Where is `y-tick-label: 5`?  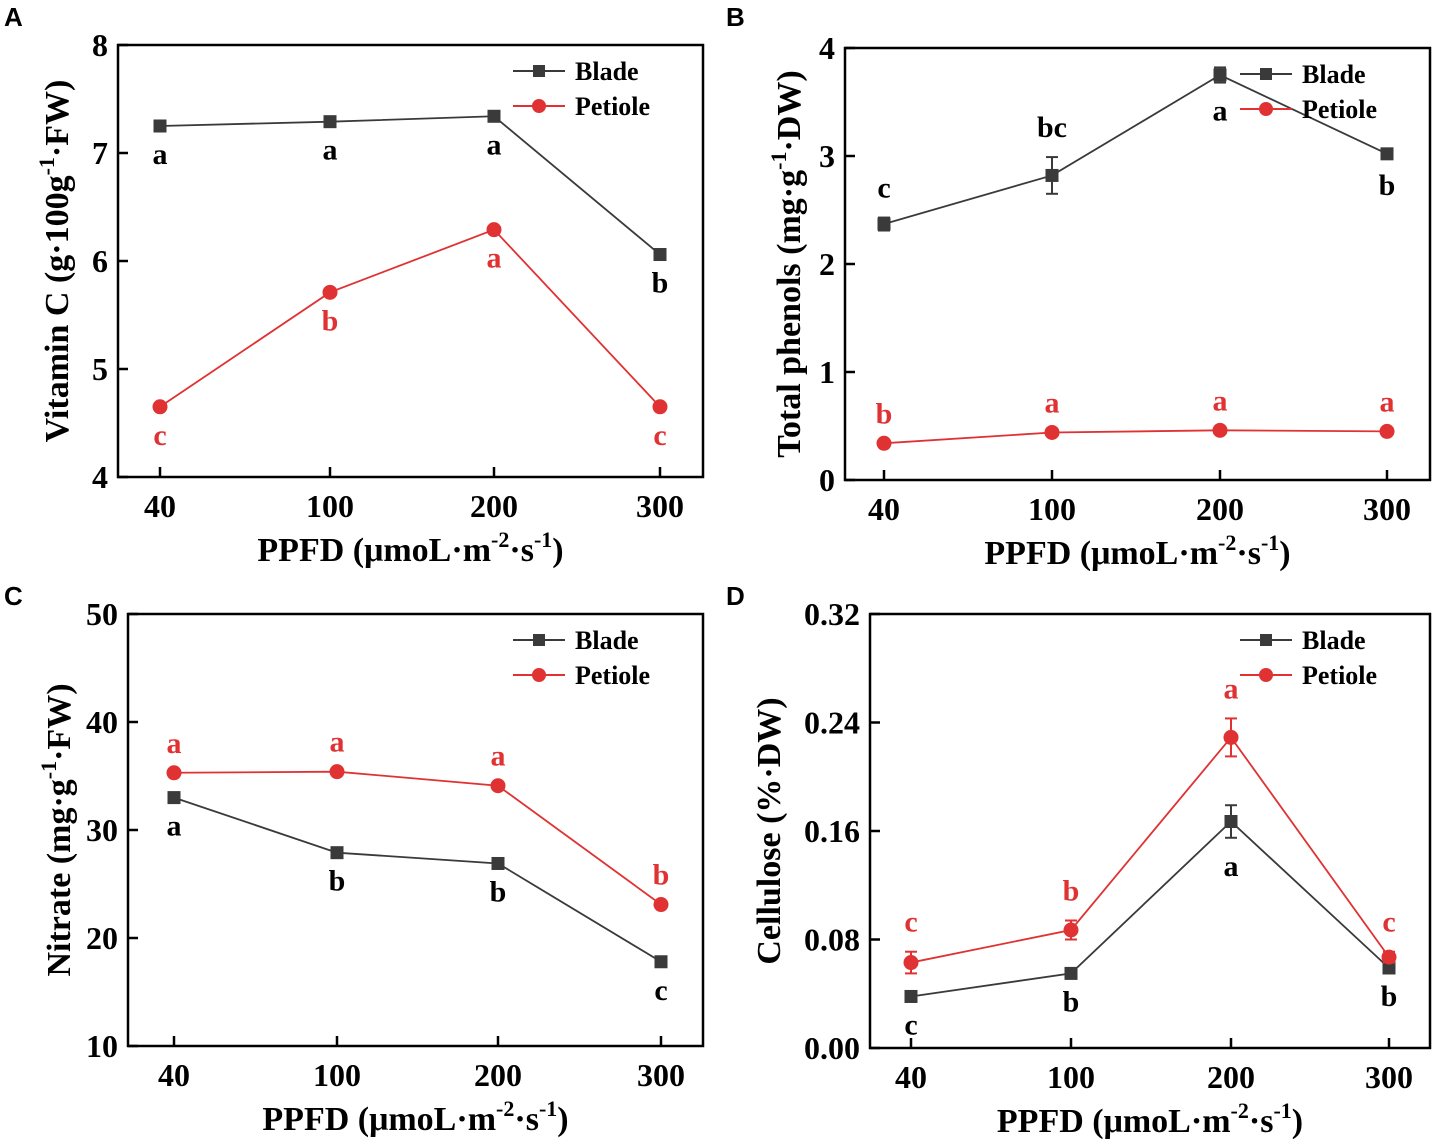 y-tick-label: 5 is located at coordinates (100, 369).